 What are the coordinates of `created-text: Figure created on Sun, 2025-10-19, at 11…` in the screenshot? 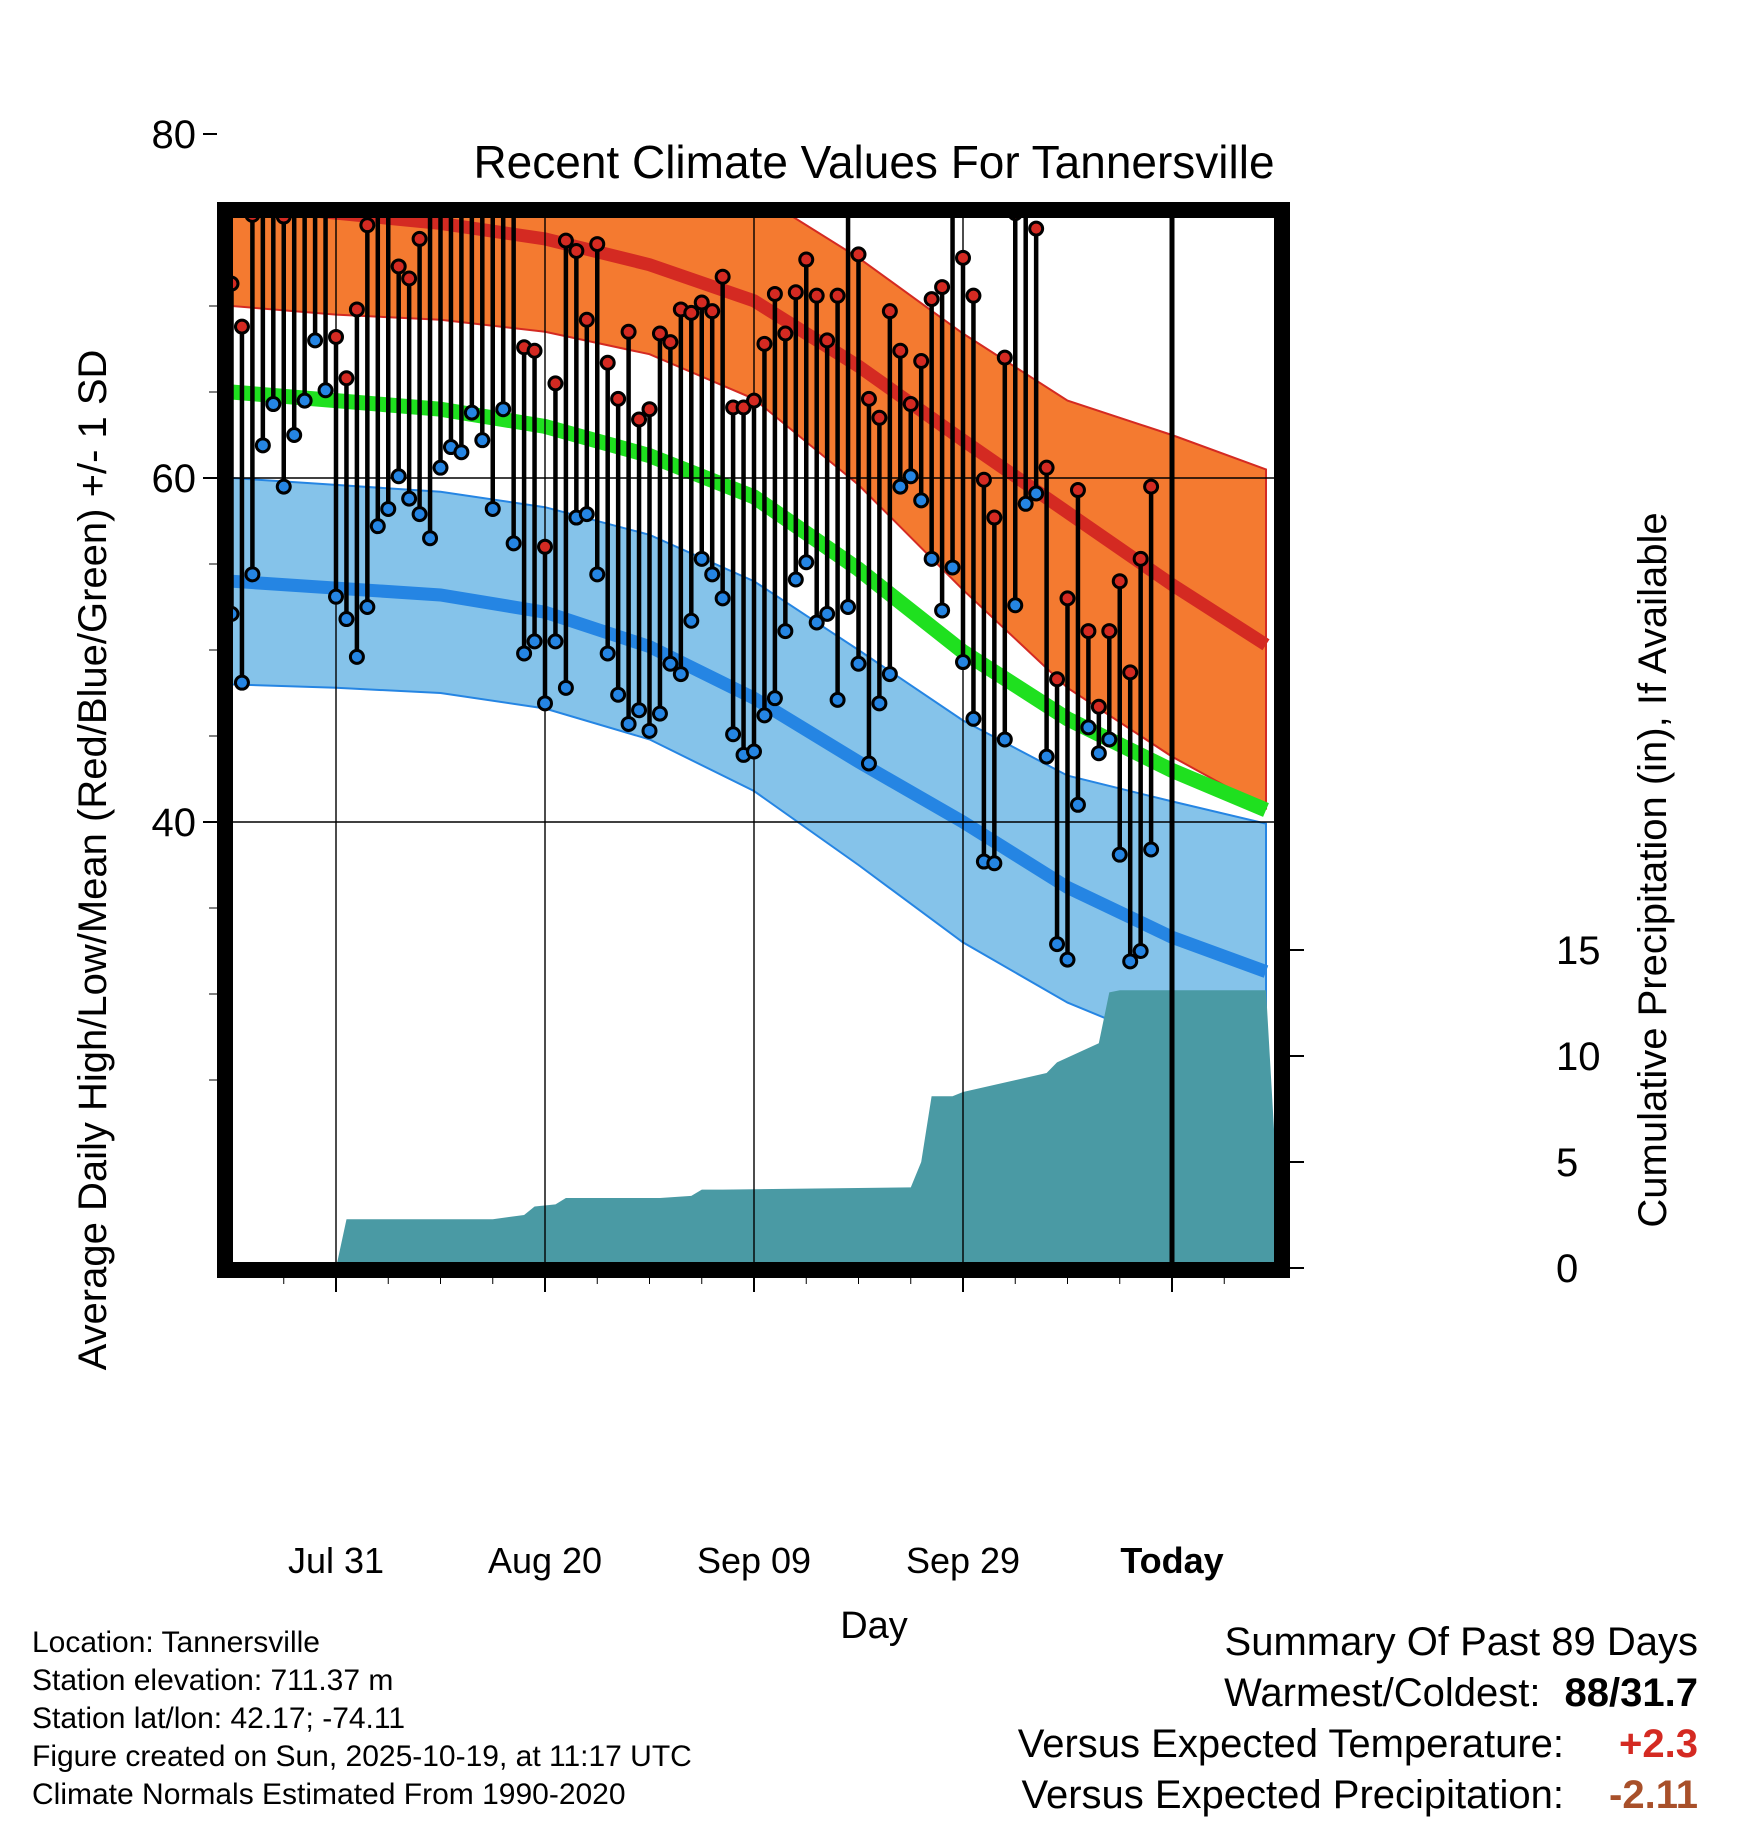 It's located at (362, 1756).